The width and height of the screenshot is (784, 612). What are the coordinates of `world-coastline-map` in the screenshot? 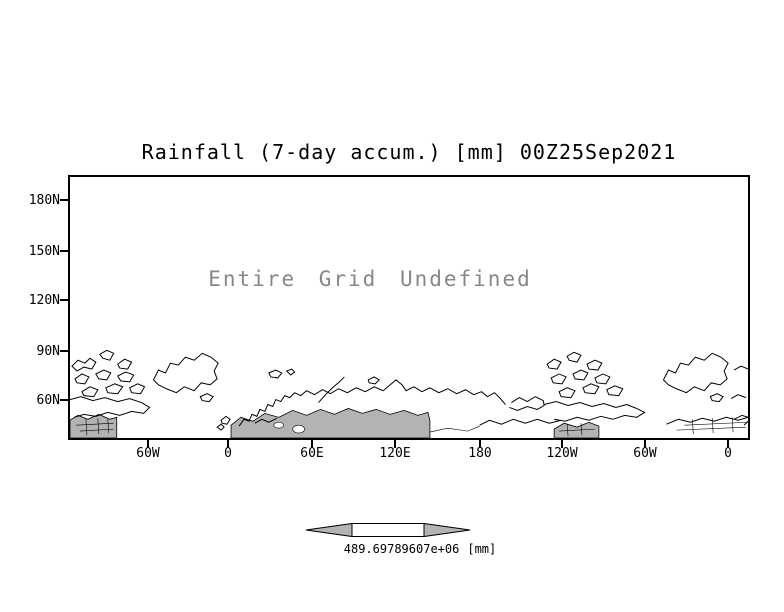 It's located at (409, 393).